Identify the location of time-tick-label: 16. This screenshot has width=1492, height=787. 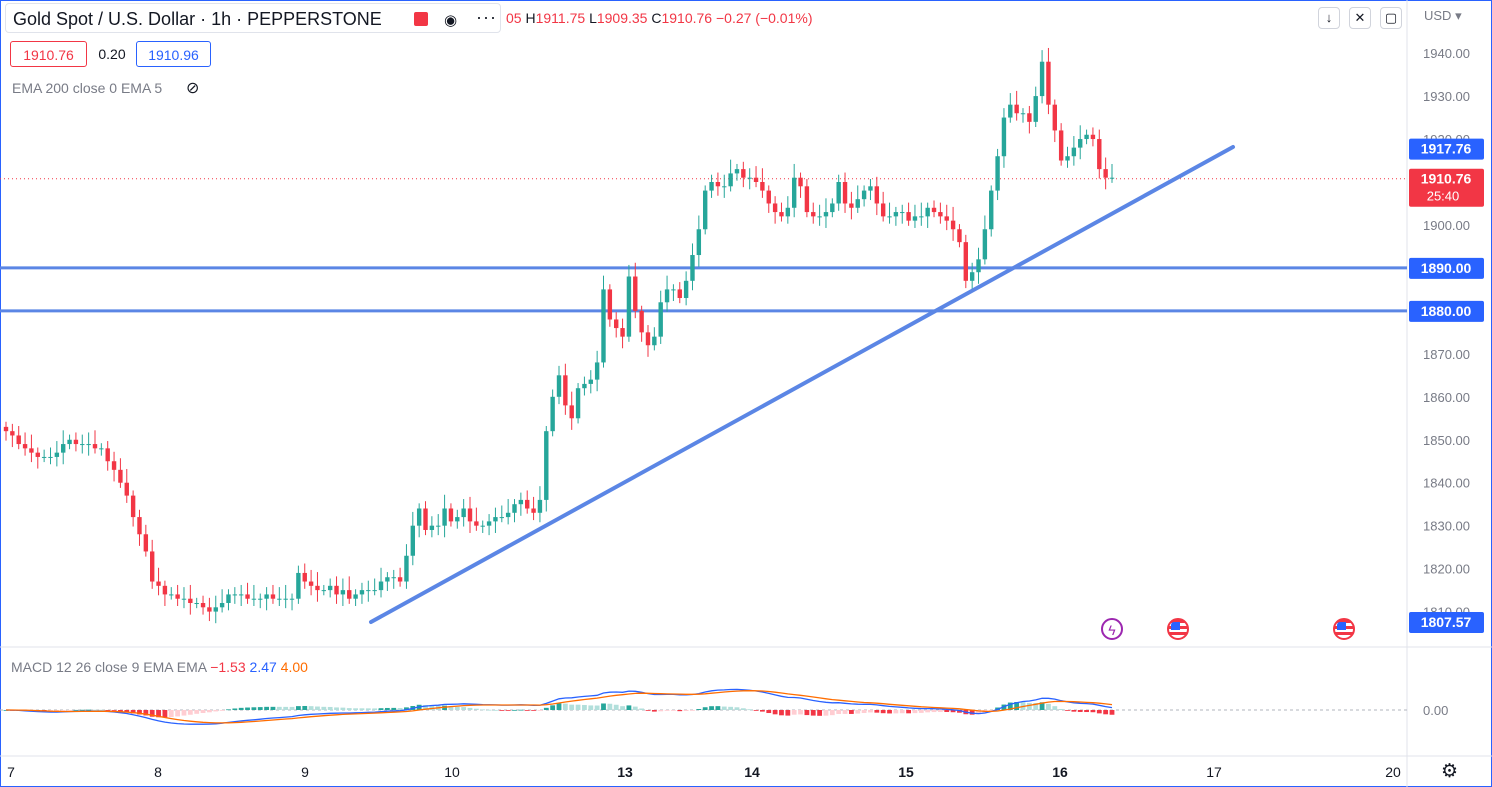
(1060, 772).